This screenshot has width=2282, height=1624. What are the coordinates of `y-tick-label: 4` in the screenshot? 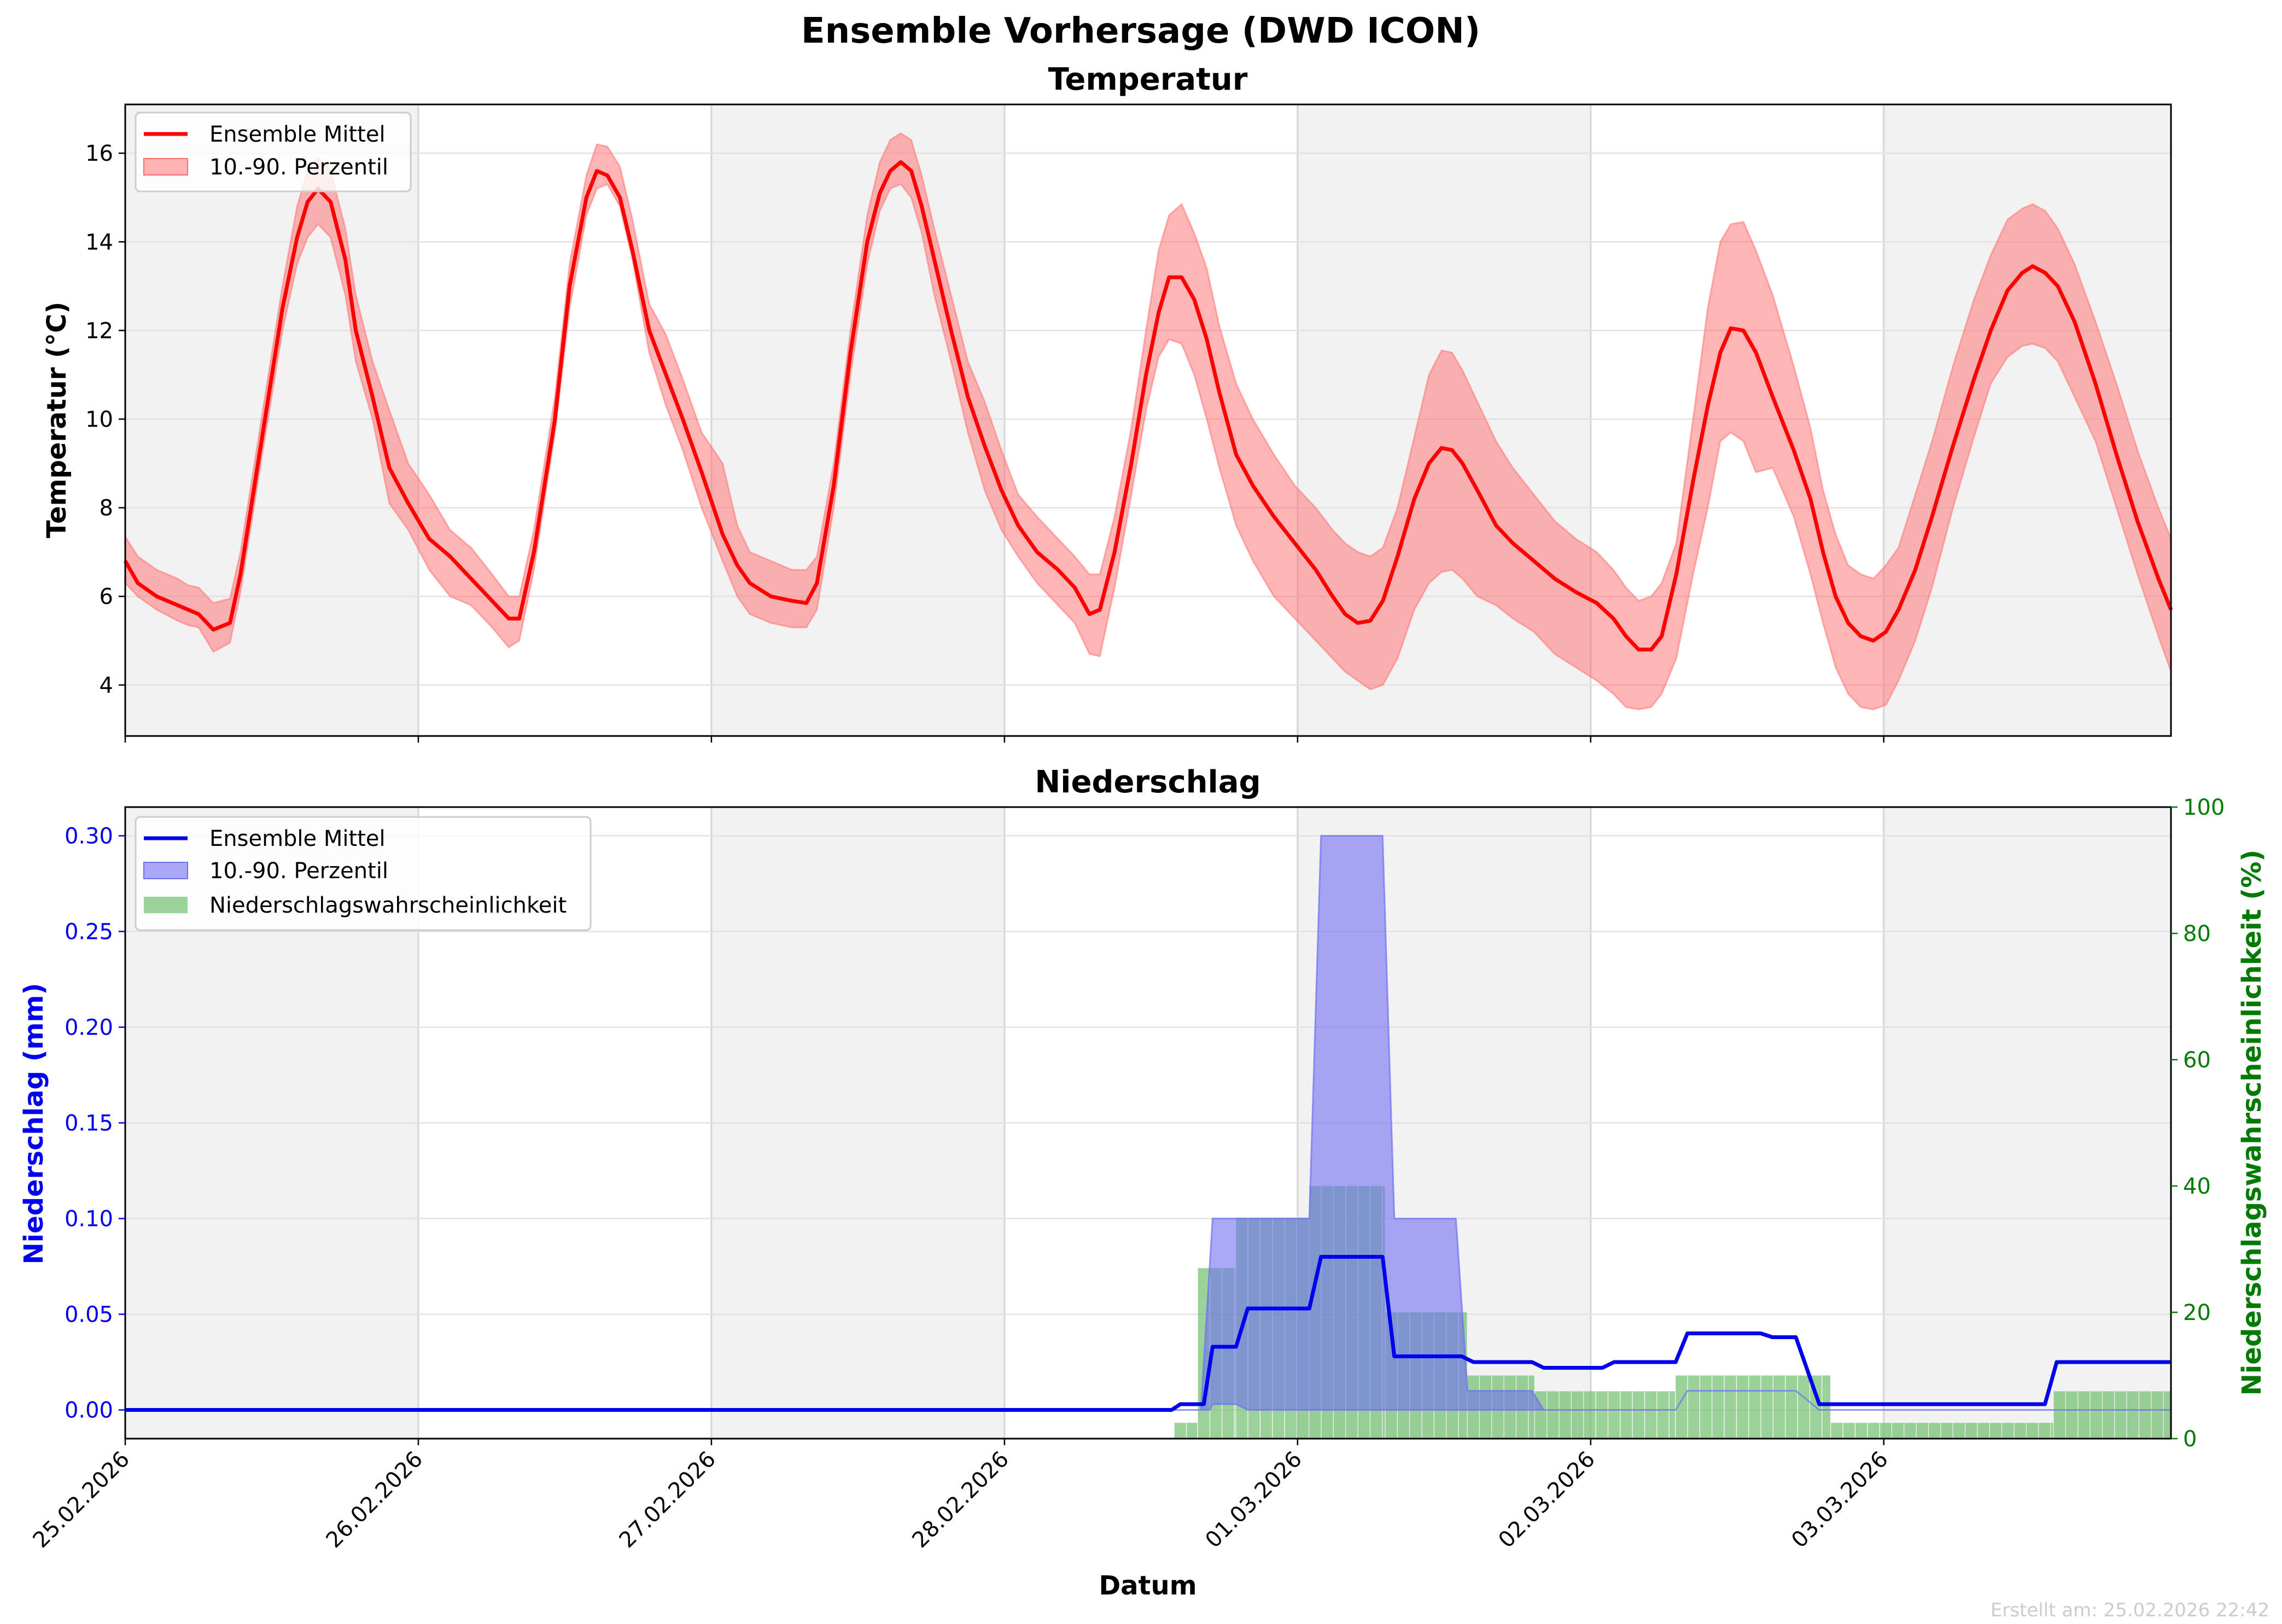 It's located at (107, 685).